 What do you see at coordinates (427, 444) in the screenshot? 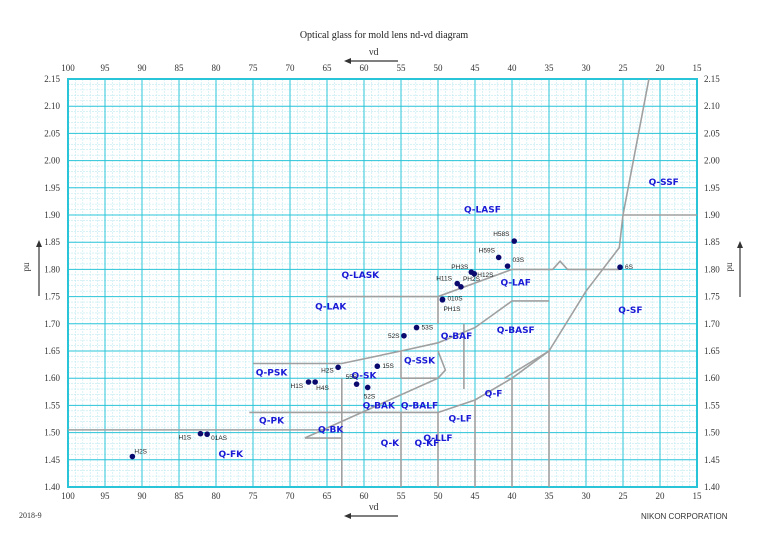
I see `region-label: Q-KF` at bounding box center [427, 444].